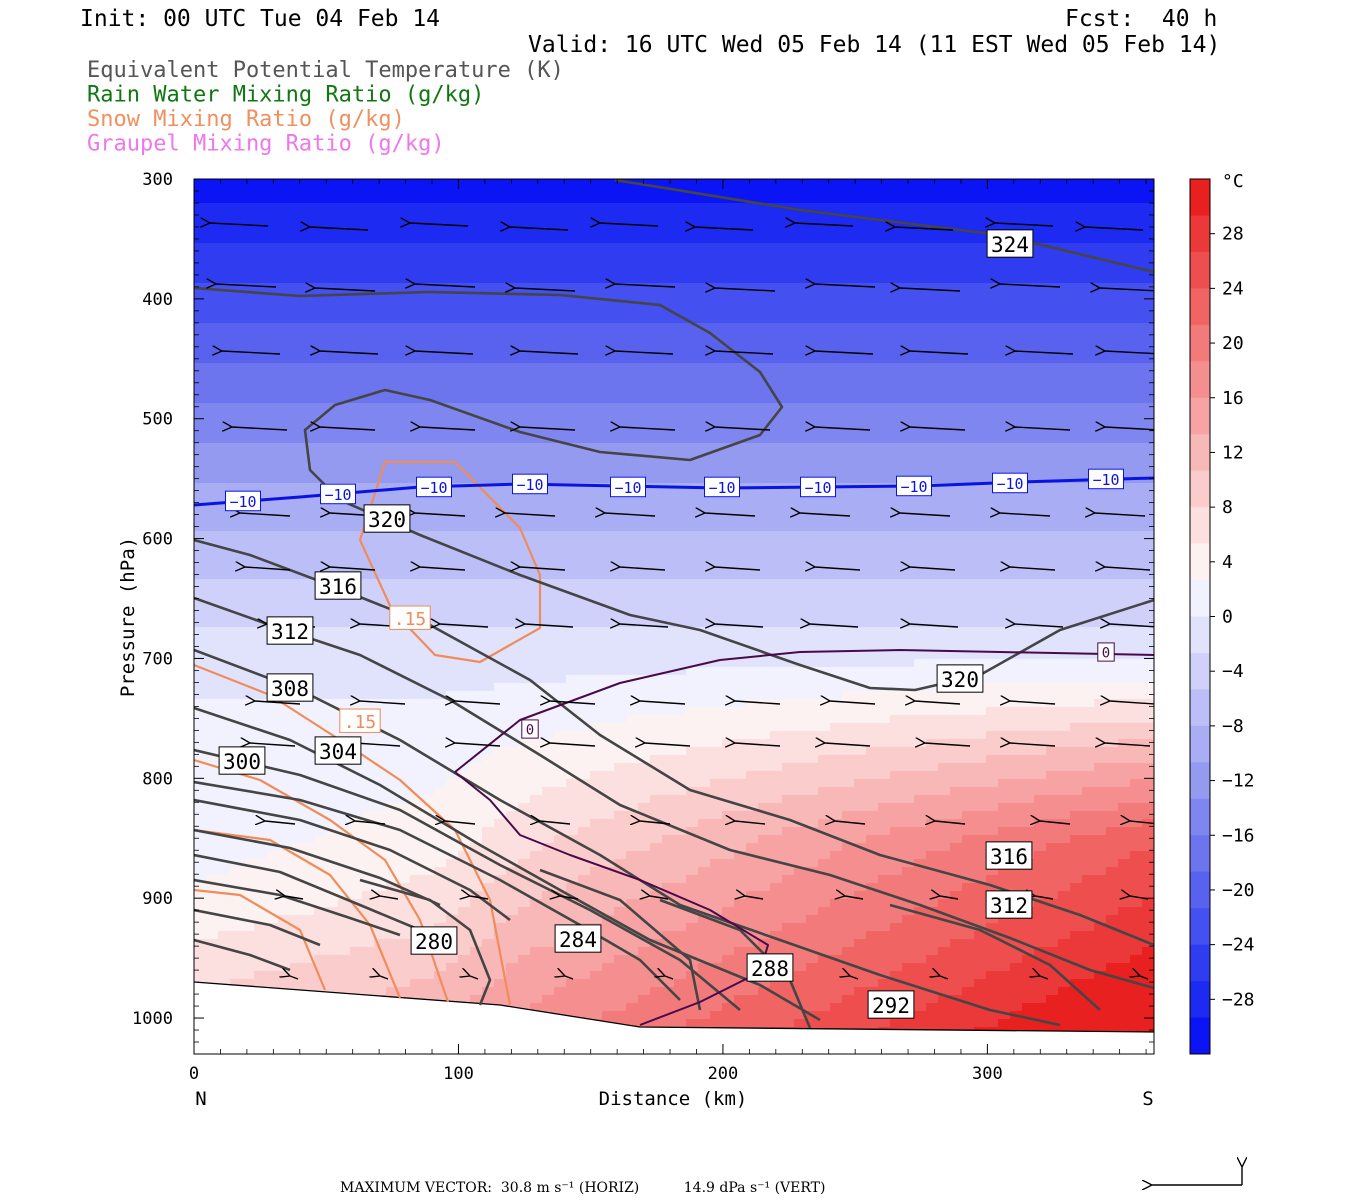 This screenshot has height=1200, width=1350. What do you see at coordinates (1233, 234) in the screenshot?
I see `colorbar-tick-label: 28` at bounding box center [1233, 234].